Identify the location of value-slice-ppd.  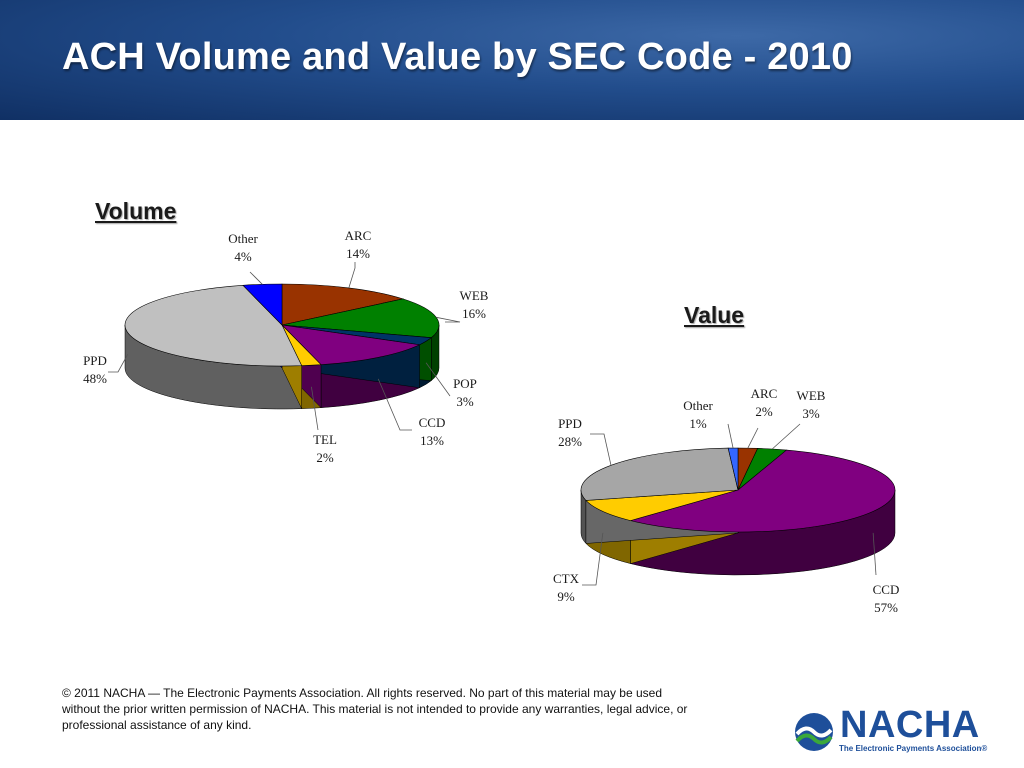
(659, 474).